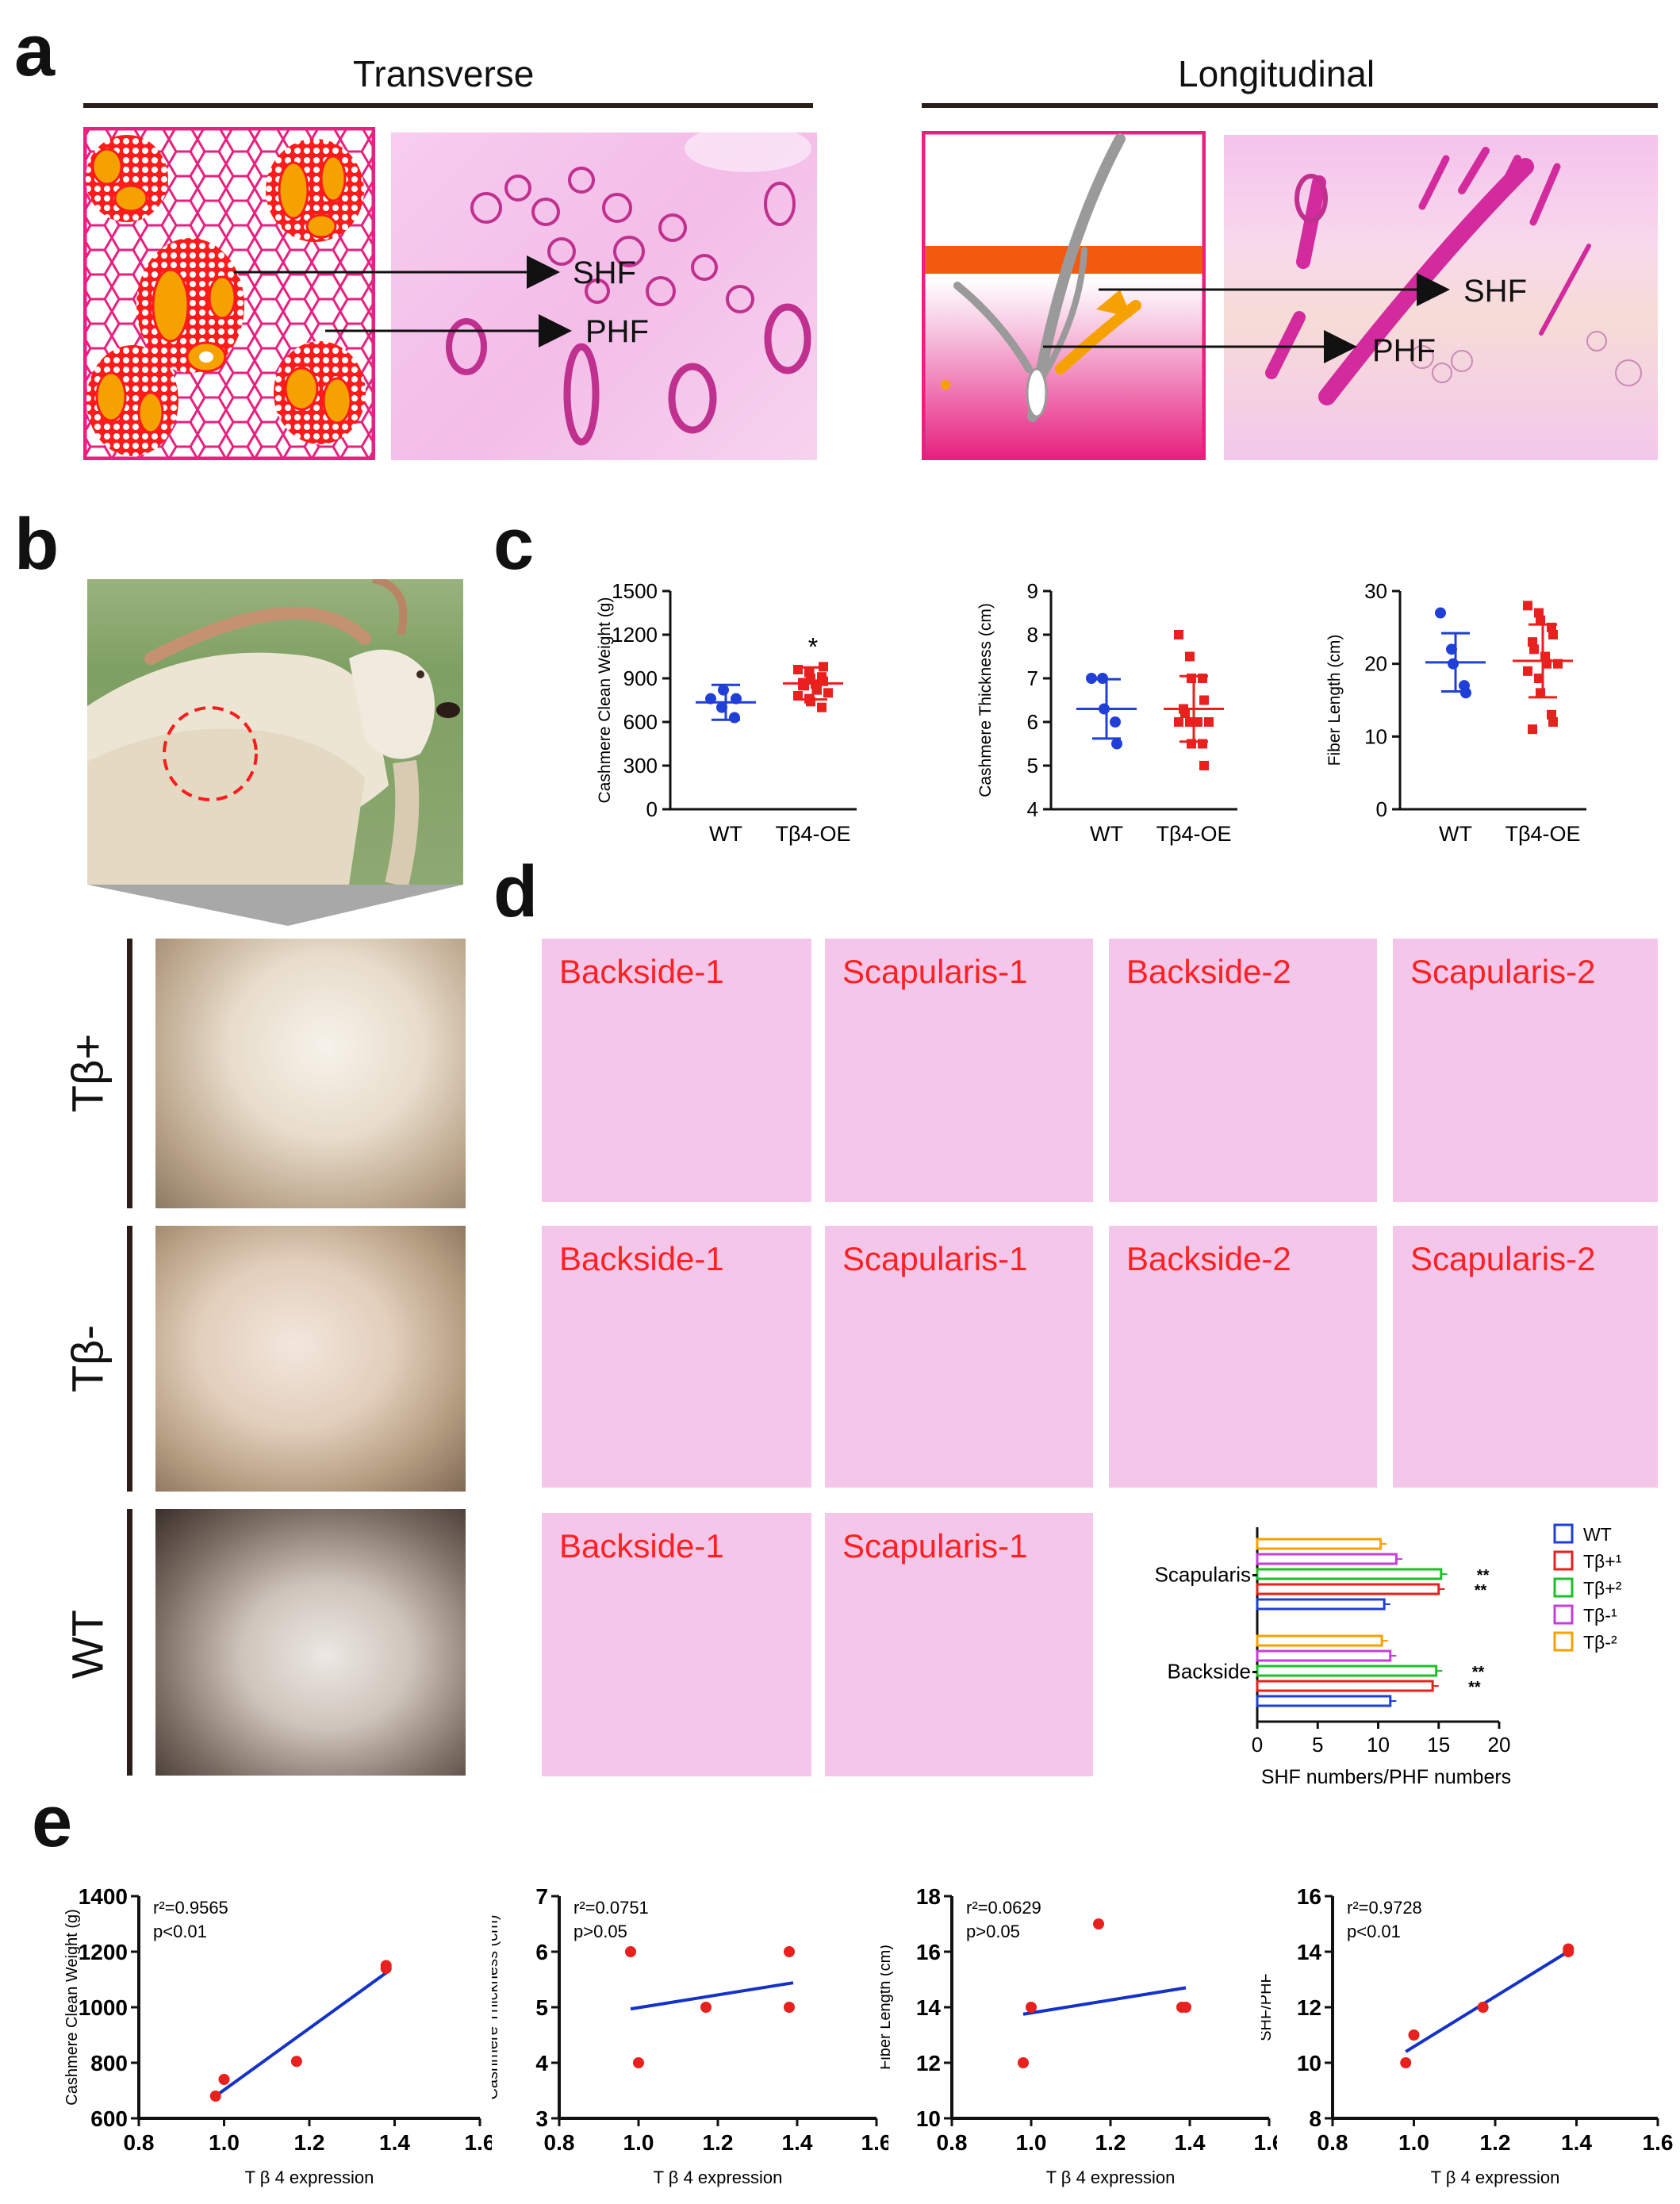 This screenshot has width=1680, height=2204. Describe the element at coordinates (1600, 1643) in the screenshot. I see `legend-label: Tβ-²` at that location.